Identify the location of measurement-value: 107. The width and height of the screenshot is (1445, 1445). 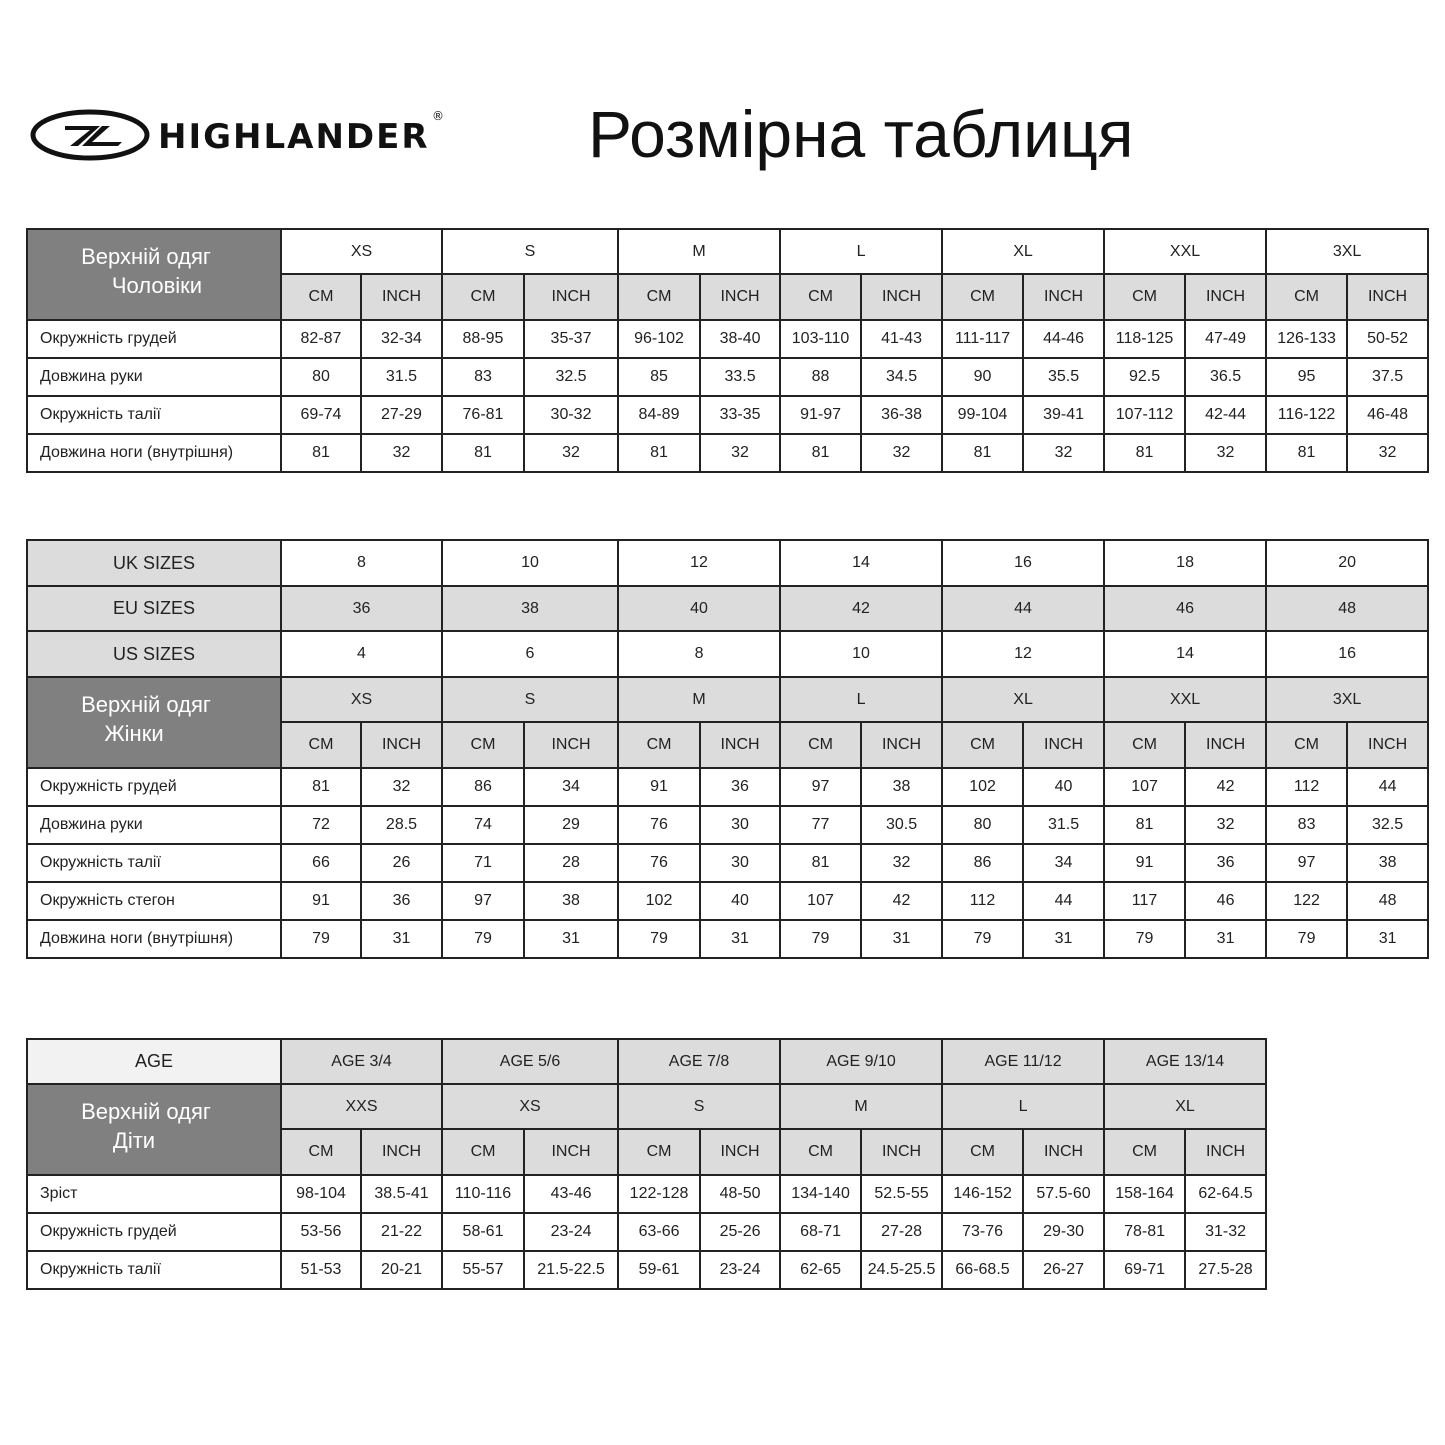
(821, 901).